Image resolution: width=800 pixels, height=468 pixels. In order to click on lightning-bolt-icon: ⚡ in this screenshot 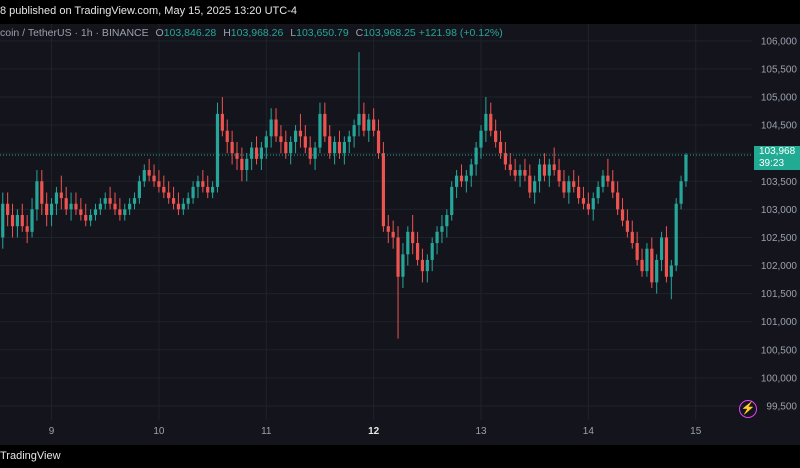, I will do `click(748, 409)`.